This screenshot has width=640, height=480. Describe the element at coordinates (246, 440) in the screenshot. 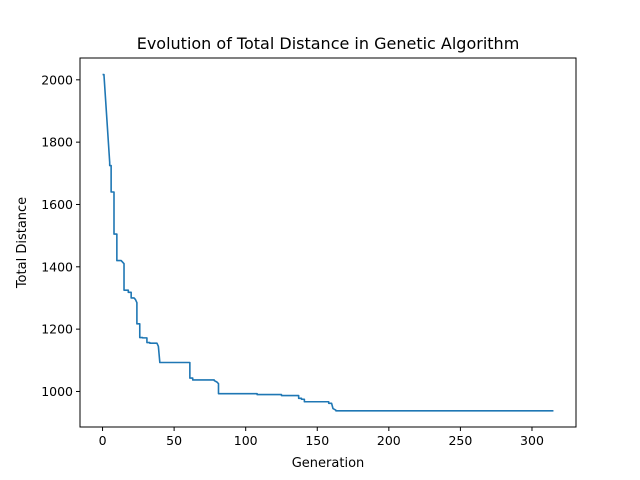

I see `x-tick-label: 100` at that location.